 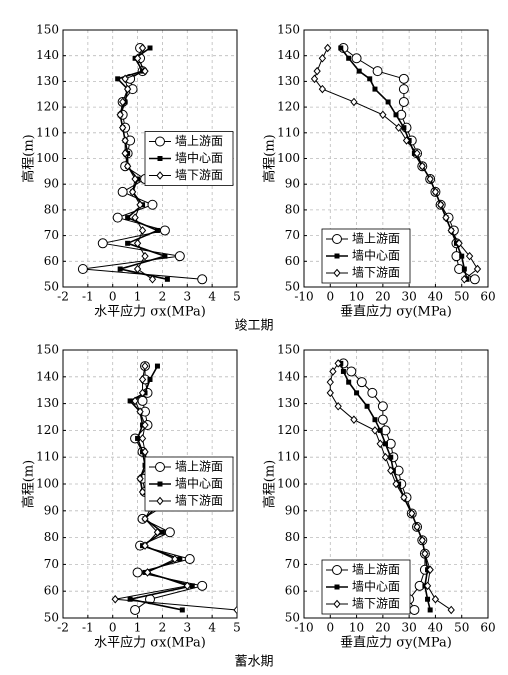 What do you see at coordinates (396, 312) in the screenshot?
I see `x-axis-label: 垂直应力 σy(MPa)` at bounding box center [396, 312].